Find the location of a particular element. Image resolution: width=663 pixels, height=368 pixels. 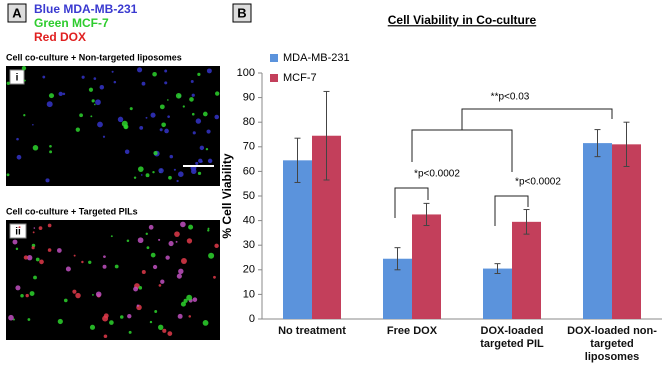

image-caption: Cell co-culture + Non-targeted liposomes is located at coordinates (94, 57).